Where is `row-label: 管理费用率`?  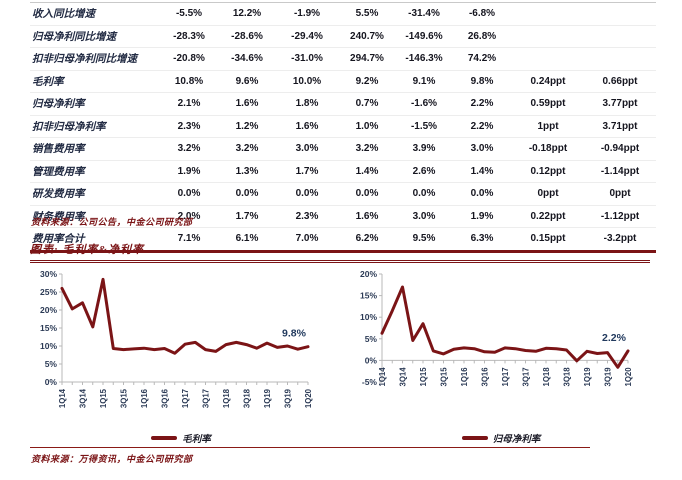
row-label: 管理费用率 is located at coordinates (58, 172).